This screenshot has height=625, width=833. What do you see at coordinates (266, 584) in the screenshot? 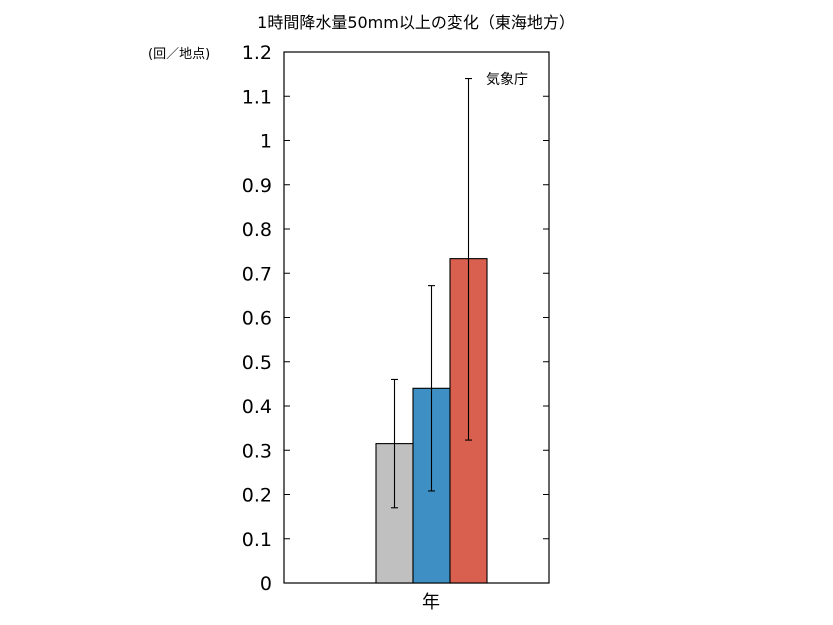
I see `y-tick-label: 0` at bounding box center [266, 584].